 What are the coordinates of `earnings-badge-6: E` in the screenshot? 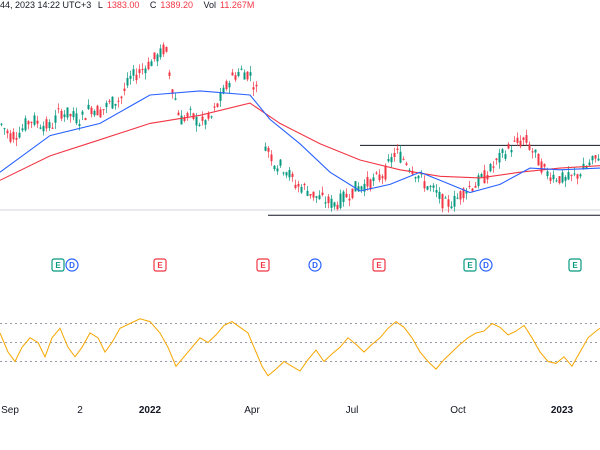 It's located at (470, 265).